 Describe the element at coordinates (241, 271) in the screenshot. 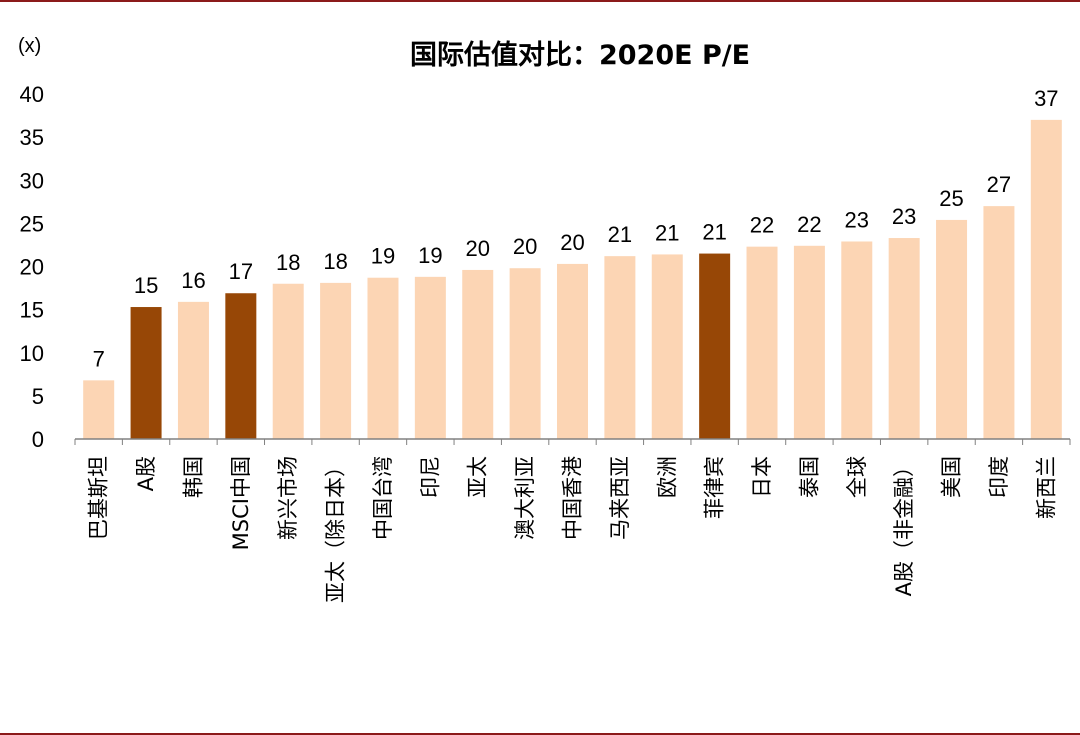

I see `data-label: 17` at that location.